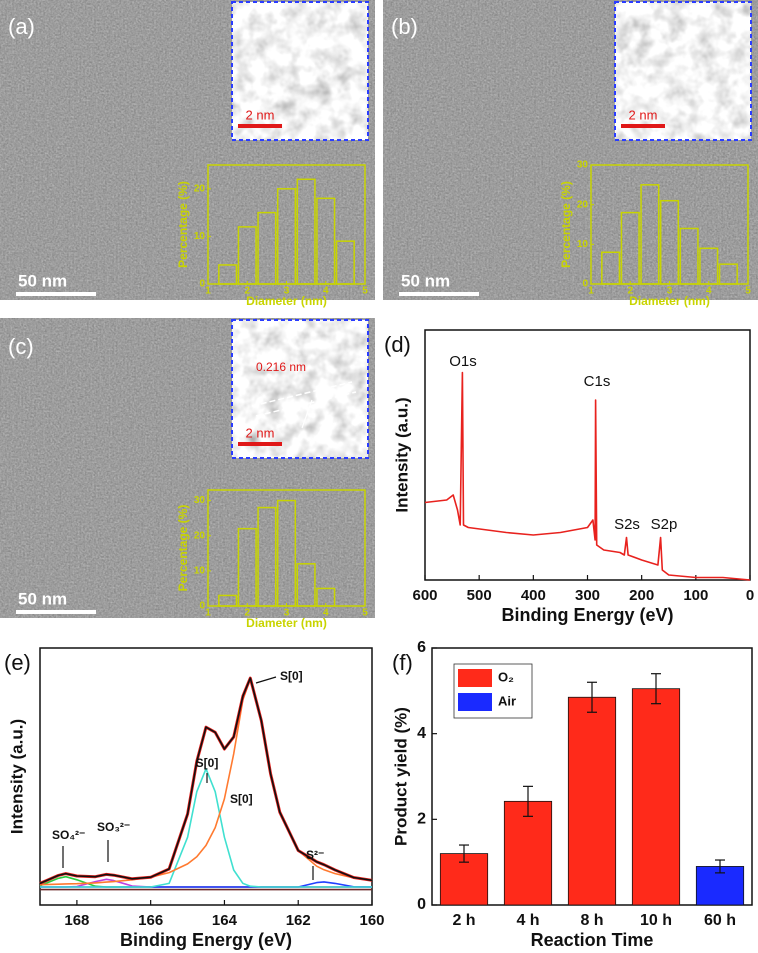 This screenshot has width=758, height=953. Describe the element at coordinates (400, 776) in the screenshot. I see `y-axis-label: Product yield (%)` at that location.